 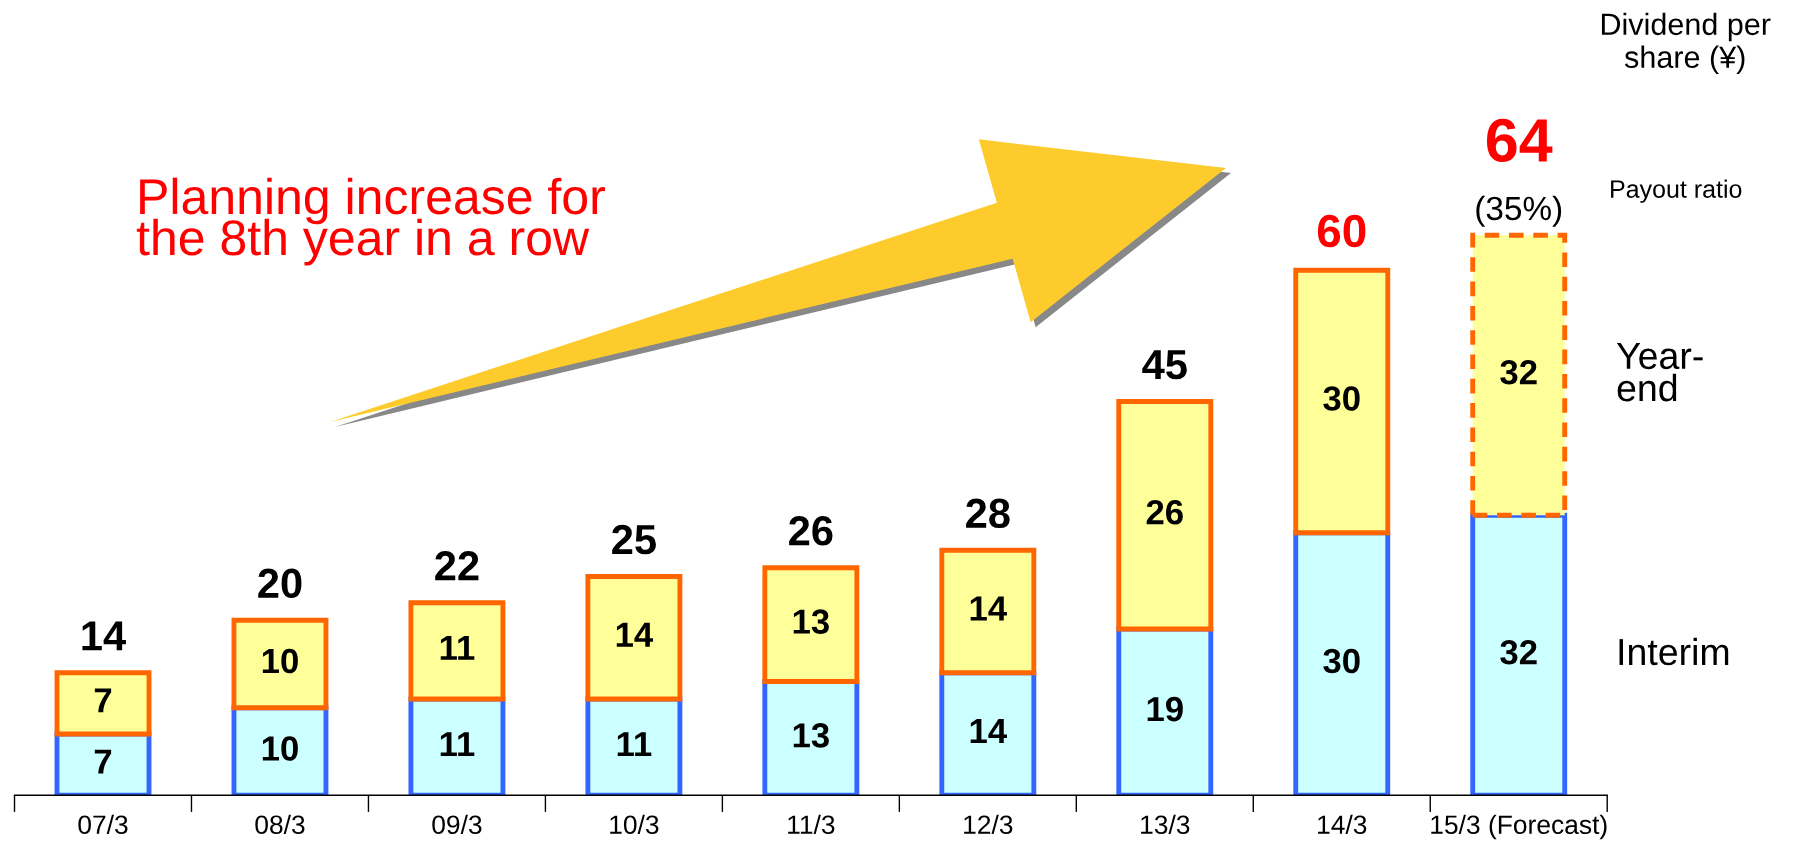 I want to click on total-label: 22, so click(x=457, y=566).